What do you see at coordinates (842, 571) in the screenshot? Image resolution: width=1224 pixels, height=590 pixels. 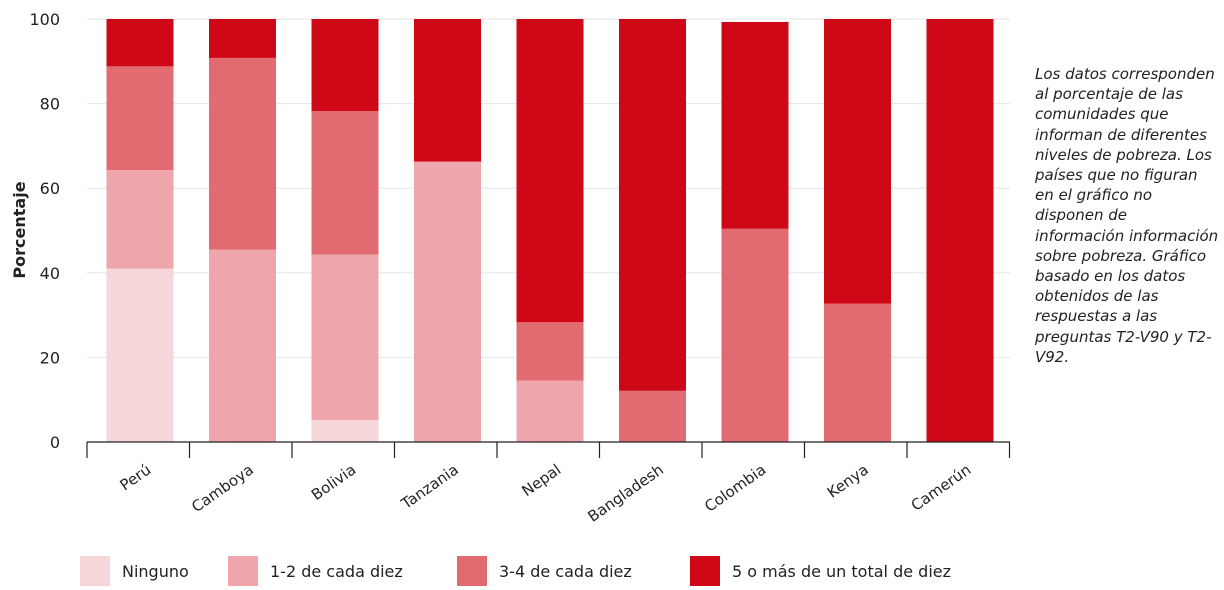 I see `legend-label: 5 o más de un total de diez` at bounding box center [842, 571].